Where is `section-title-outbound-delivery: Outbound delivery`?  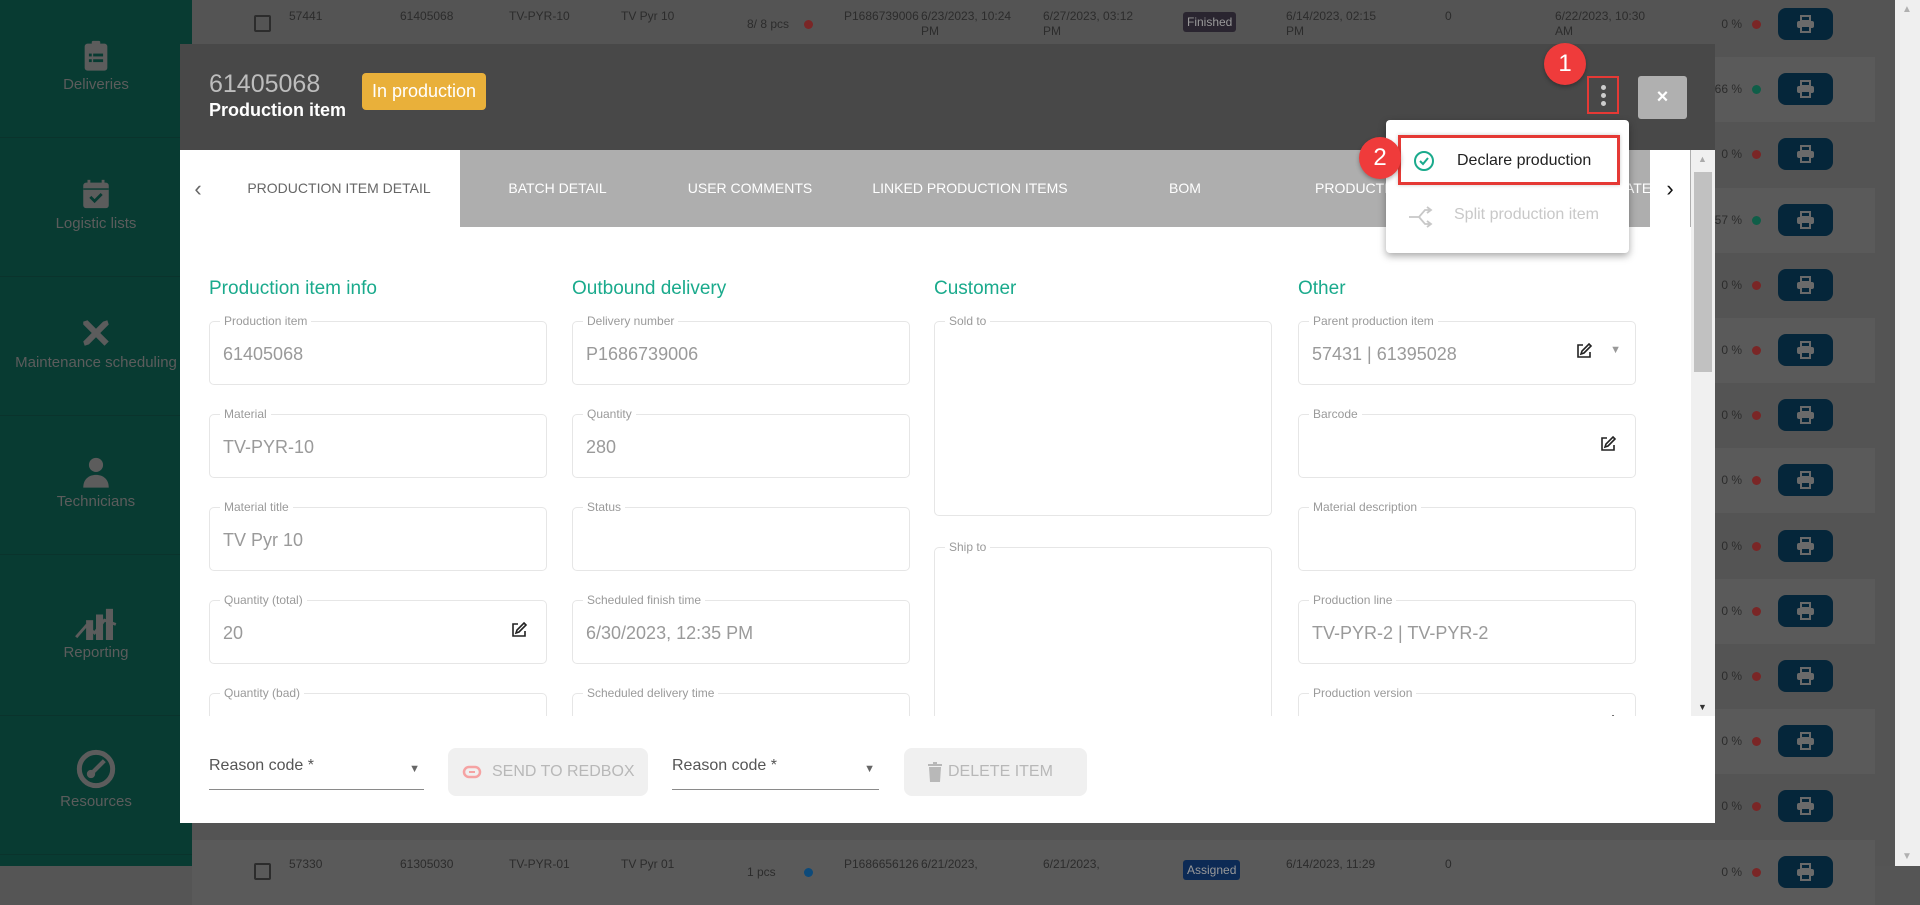
section-title-outbound-delivery: Outbound delivery is located at coordinates (649, 288).